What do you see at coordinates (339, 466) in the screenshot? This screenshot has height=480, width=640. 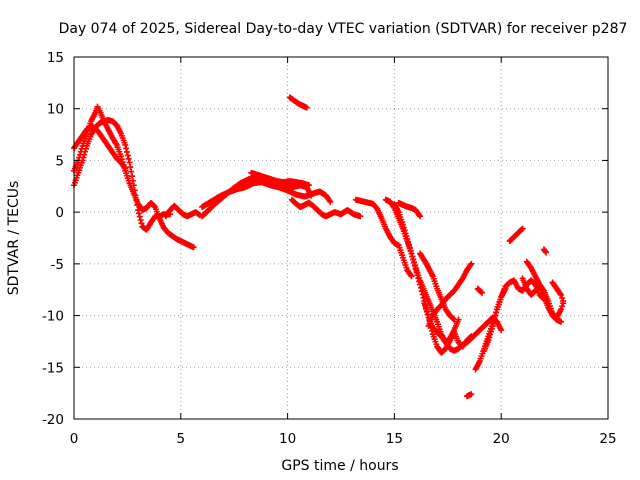 I see `x-axis-label: GPS time / hours` at bounding box center [339, 466].